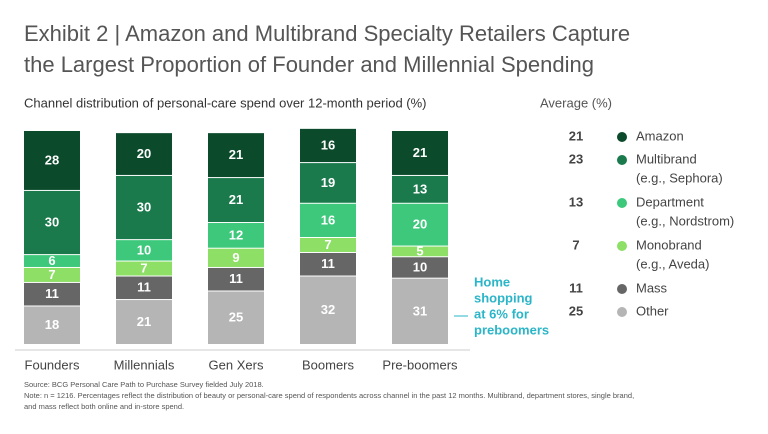 The width and height of the screenshot is (768, 434). What do you see at coordinates (672, 263) in the screenshot?
I see `legend-example: (e.g., Aveda)` at bounding box center [672, 263].